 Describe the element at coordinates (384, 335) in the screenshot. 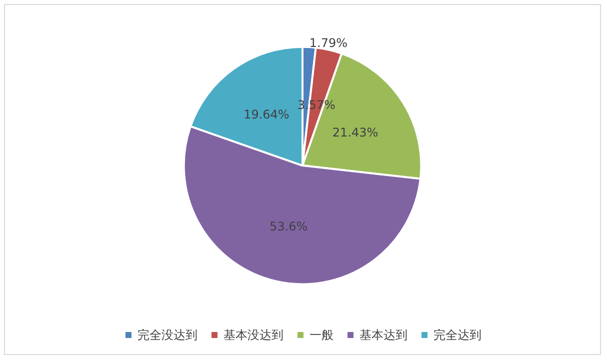

I see `legend-label: 基本达到` at that location.